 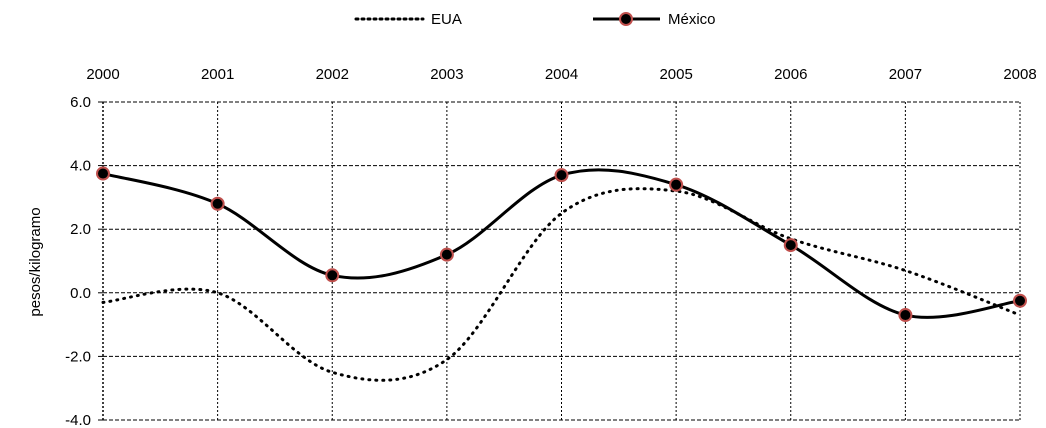 I want to click on y-tick-label: 4.0, so click(x=80, y=166).